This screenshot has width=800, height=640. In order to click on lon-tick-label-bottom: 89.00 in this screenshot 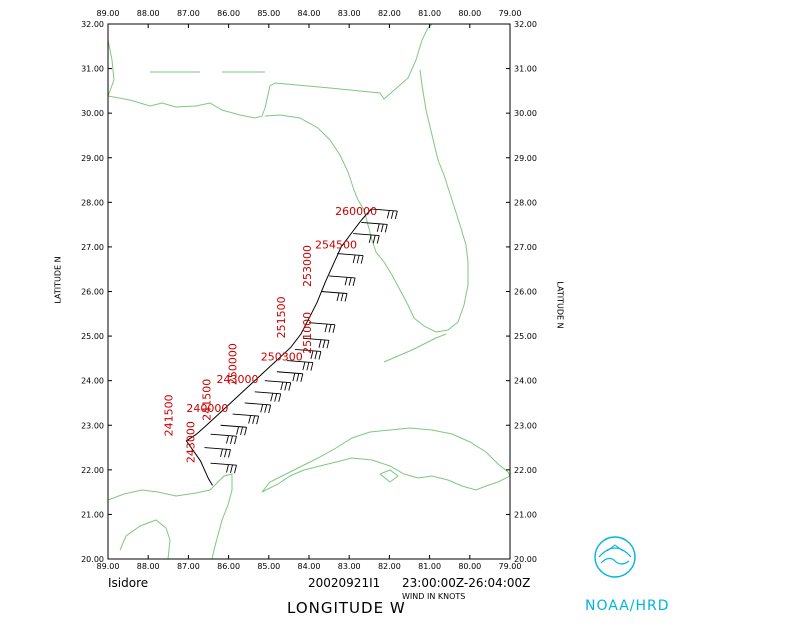, I will do `click(108, 566)`.